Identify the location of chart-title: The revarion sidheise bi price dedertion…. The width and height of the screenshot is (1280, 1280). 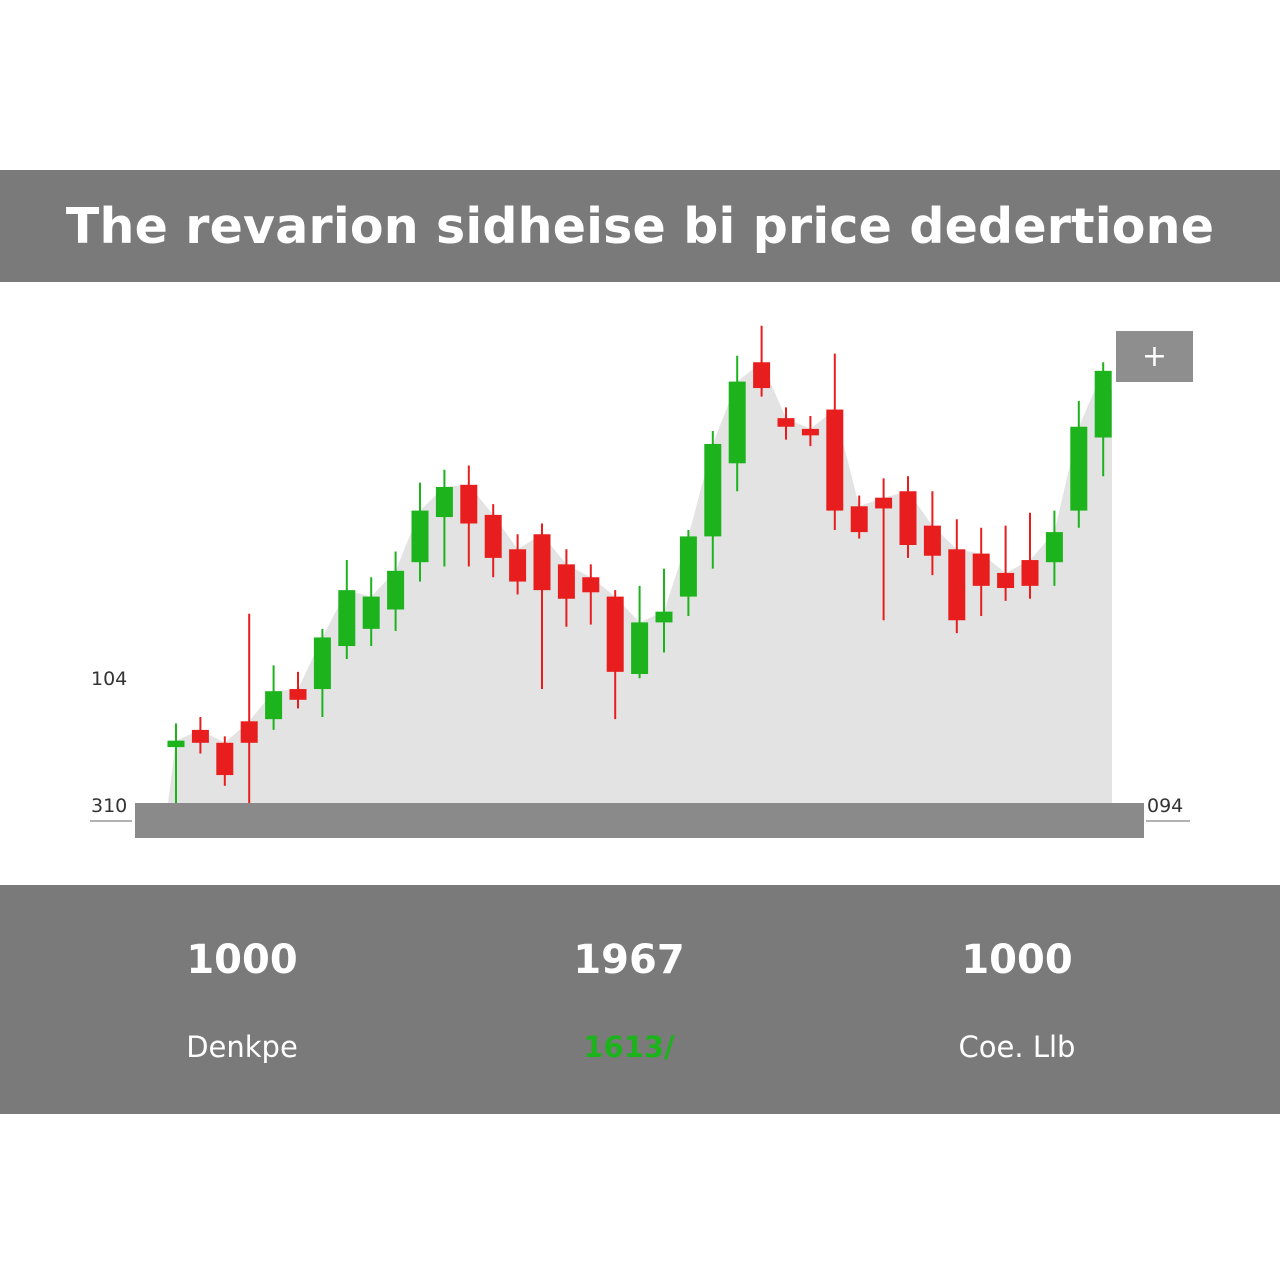
(640, 226).